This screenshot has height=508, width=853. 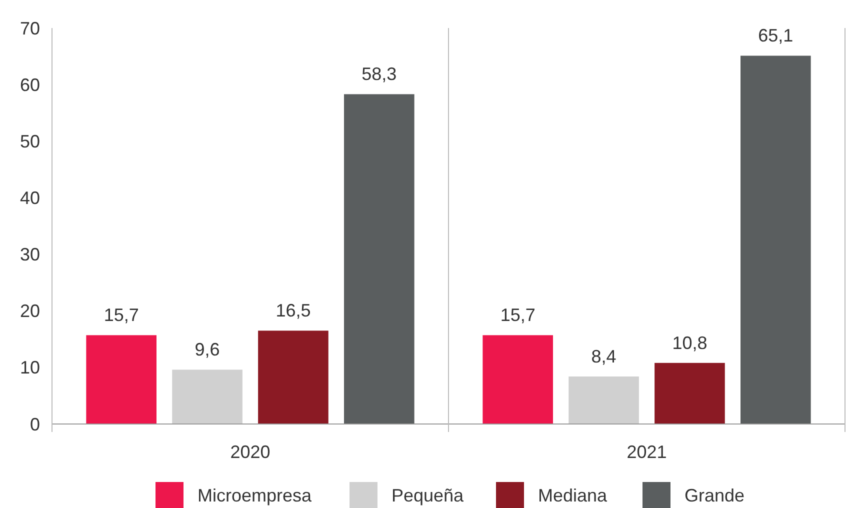 What do you see at coordinates (293, 310) in the screenshot?
I see `data-label: 16,5` at bounding box center [293, 310].